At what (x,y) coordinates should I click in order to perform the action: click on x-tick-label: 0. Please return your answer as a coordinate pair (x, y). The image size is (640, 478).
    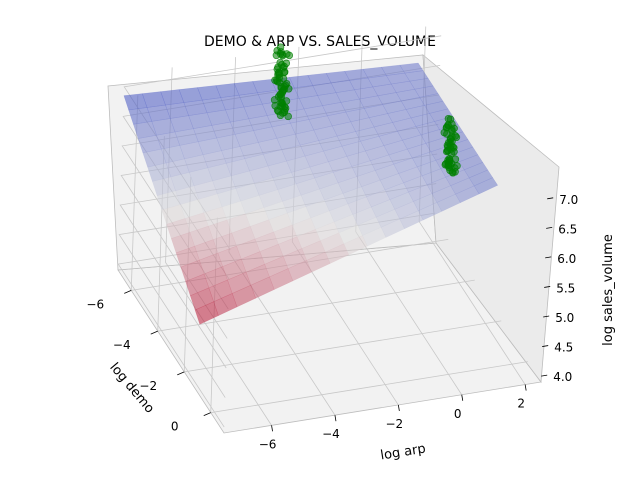
    Looking at the image, I should click on (458, 414).